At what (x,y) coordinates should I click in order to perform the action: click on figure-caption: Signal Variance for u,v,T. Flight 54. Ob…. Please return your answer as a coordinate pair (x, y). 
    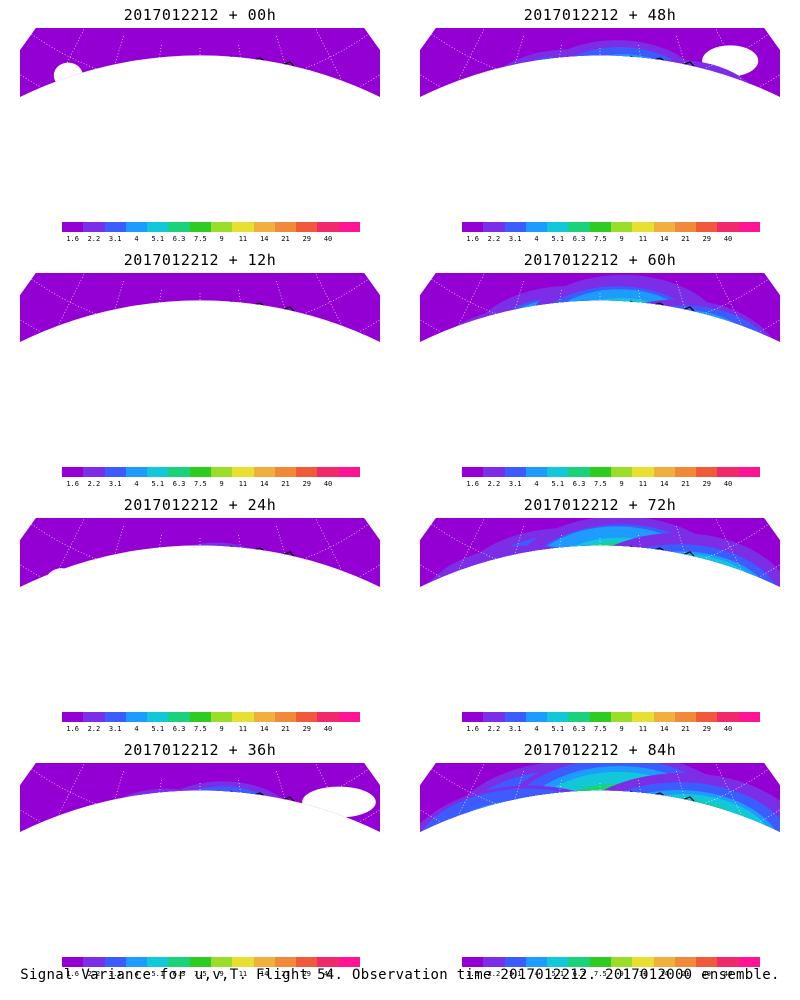
    Looking at the image, I should click on (400, 975).